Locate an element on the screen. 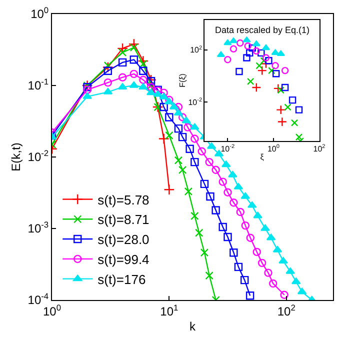  x-axis-title: ξ is located at coordinates (262, 157).